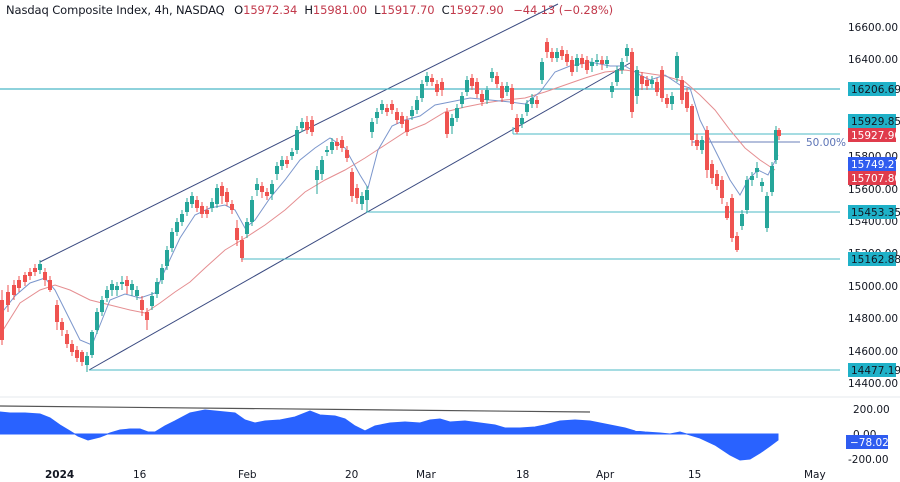  Describe the element at coordinates (873, 319) in the screenshot. I see `price-tick: 14800.00` at that location.